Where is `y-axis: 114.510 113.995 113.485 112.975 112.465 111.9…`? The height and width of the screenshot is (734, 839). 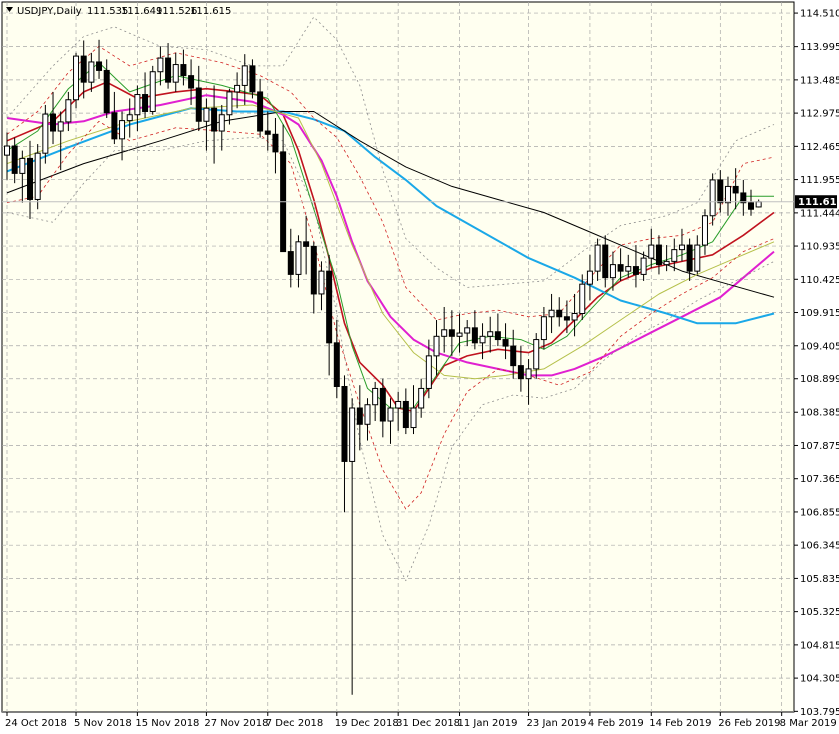
y-axis: 114.510 113.995 113.485 112.975 112.465 111.9… is located at coordinates (816, 363).